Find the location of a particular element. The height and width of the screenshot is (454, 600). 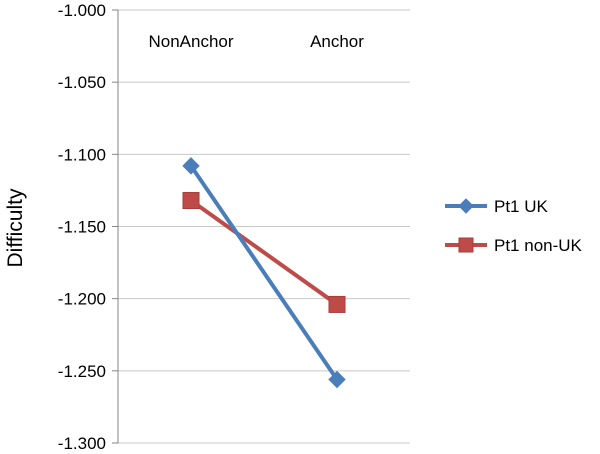

y-tick-label: -1.150 is located at coordinates (82, 227).